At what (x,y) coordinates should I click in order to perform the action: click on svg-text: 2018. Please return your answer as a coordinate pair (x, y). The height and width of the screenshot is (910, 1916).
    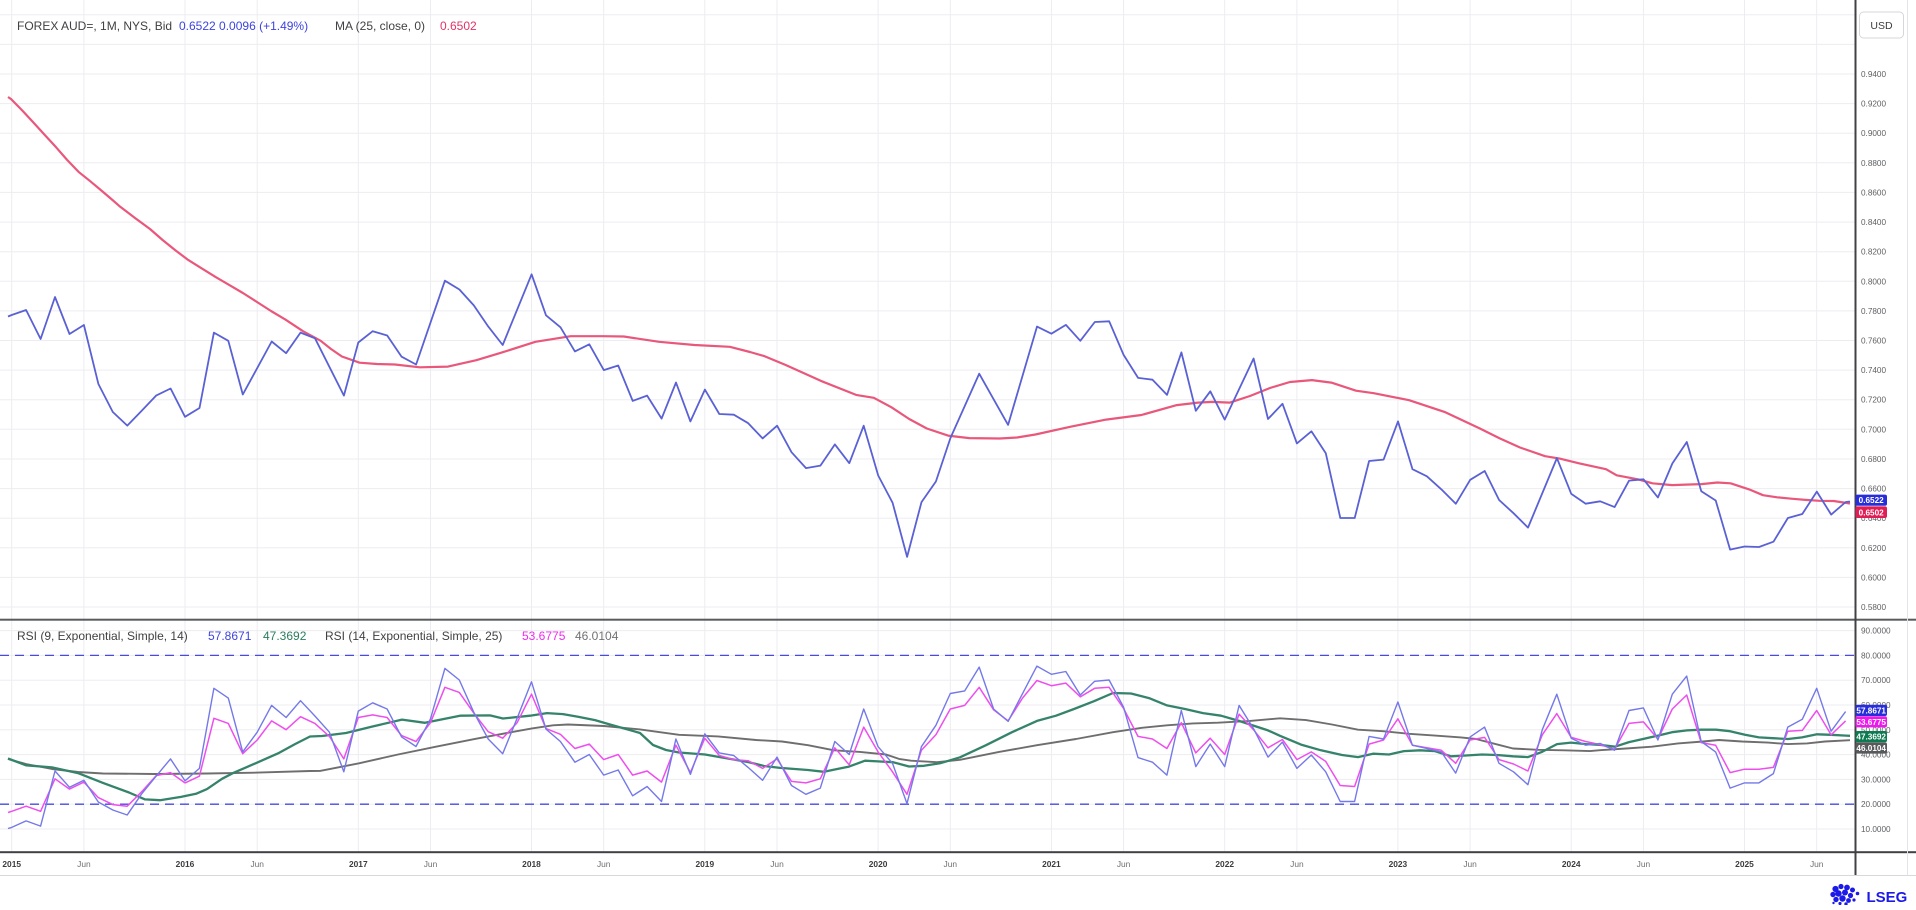
    Looking at the image, I should click on (531, 864).